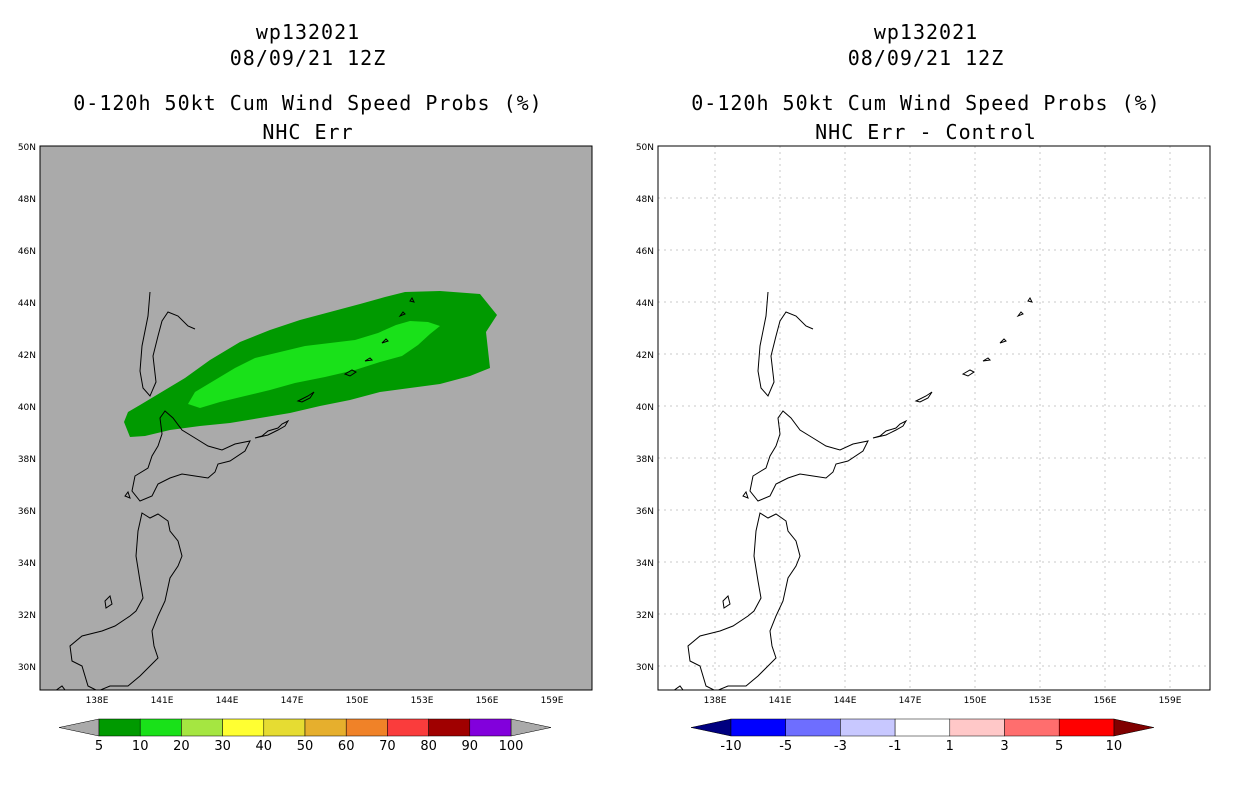 The image size is (1236, 800). Describe the element at coordinates (325, 701) in the screenshot. I see `left-lon-axis: 138E 141E 144E 147E 150E 153E 156E 159E` at that location.